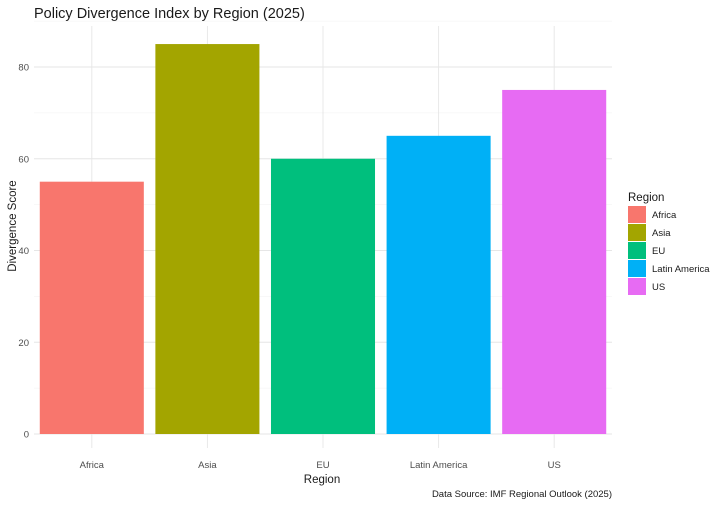 This screenshot has width=720, height=509. Describe the element at coordinates (664, 215) in the screenshot. I see `legend-label: Africa` at that location.